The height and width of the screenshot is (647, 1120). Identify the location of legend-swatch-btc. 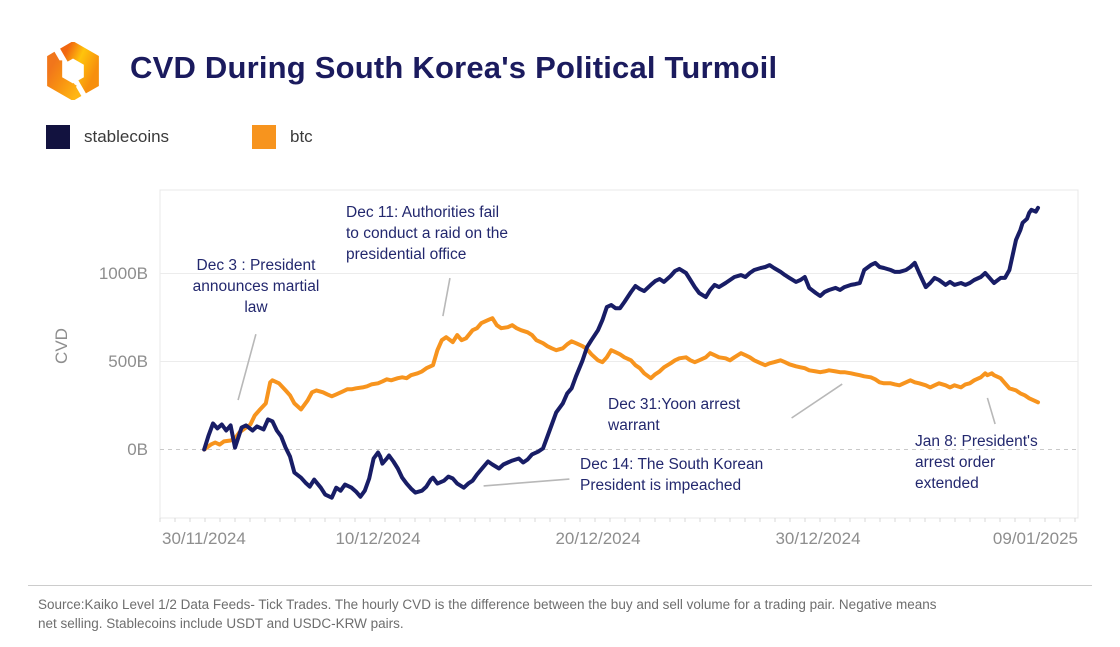
(264, 137).